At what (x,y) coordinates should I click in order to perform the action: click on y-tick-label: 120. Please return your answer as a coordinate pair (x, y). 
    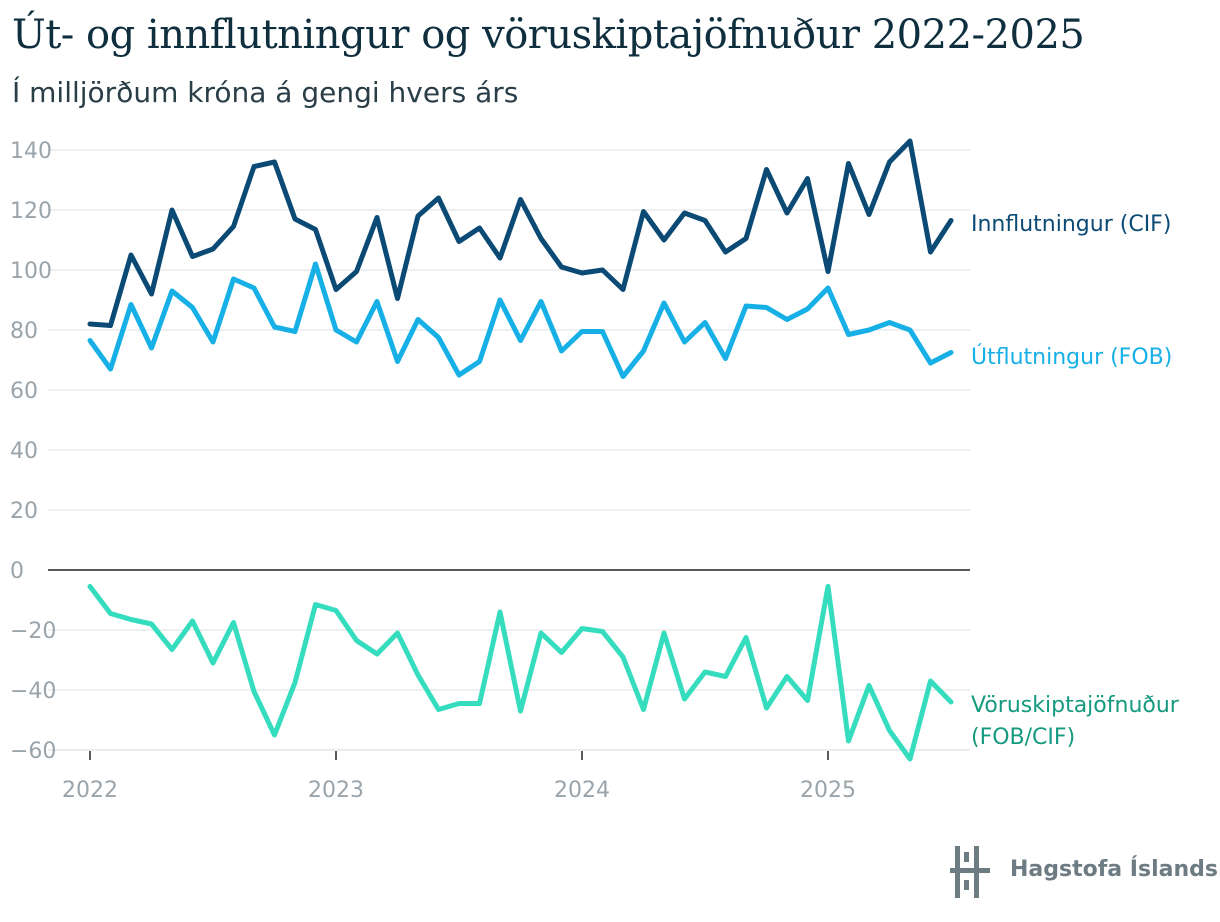
    Looking at the image, I should click on (31, 211).